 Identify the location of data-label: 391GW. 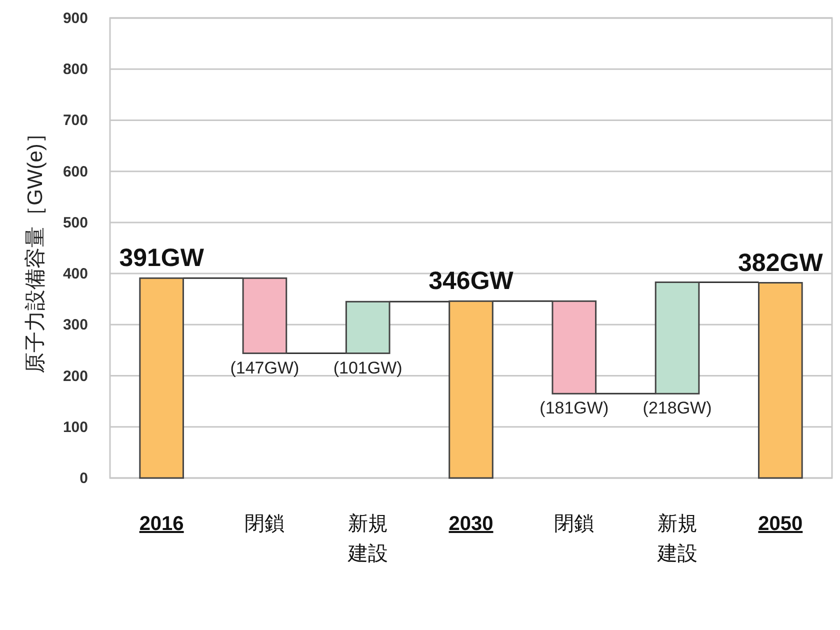
(161, 258).